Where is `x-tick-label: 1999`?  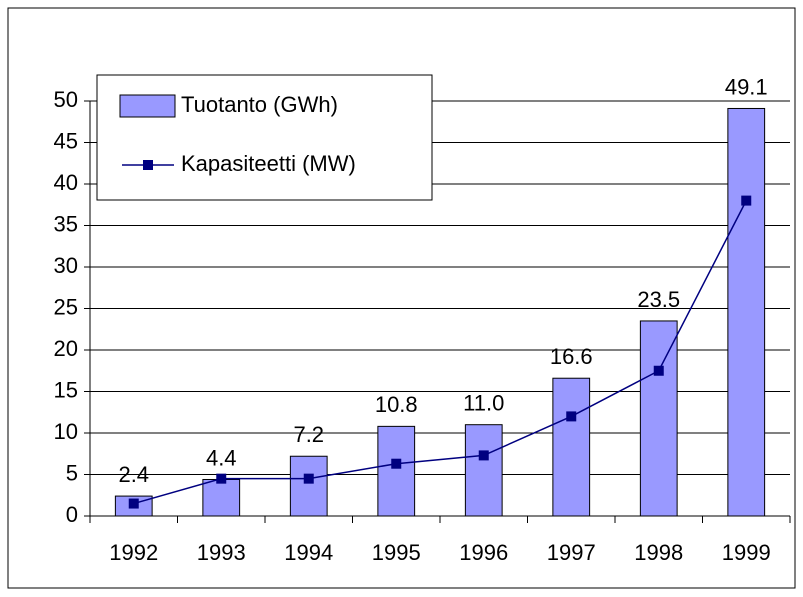
x-tick-label: 1999 is located at coordinates (746, 552).